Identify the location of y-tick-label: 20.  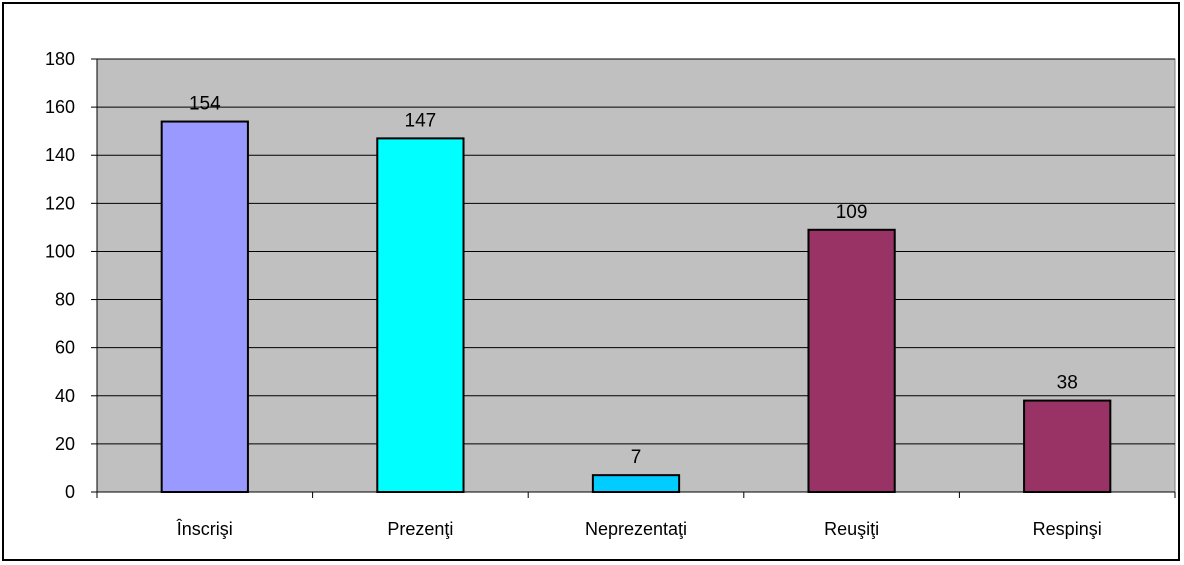
(65, 444).